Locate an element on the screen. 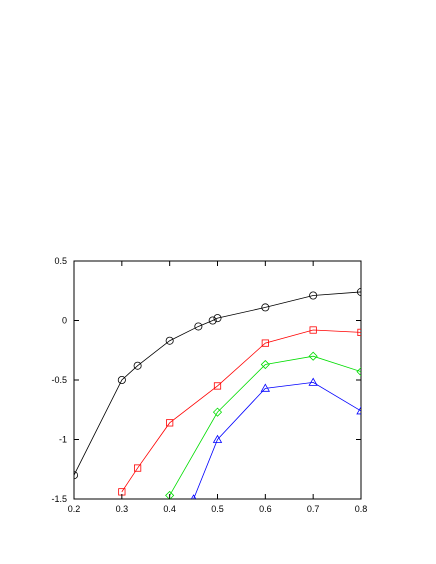  x-tick-label: 0.2 is located at coordinates (74, 509).